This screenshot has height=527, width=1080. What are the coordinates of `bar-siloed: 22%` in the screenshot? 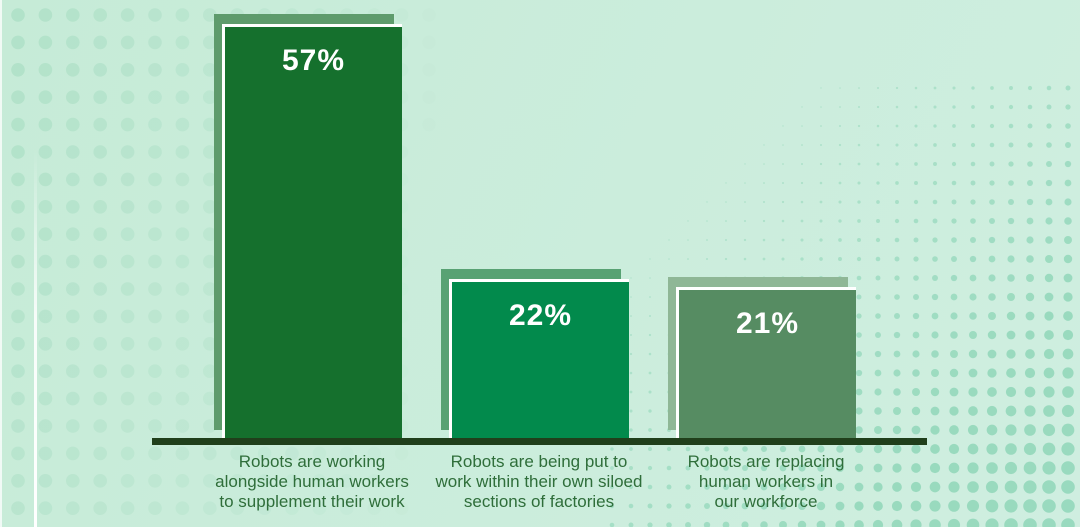 It's located at (539, 359).